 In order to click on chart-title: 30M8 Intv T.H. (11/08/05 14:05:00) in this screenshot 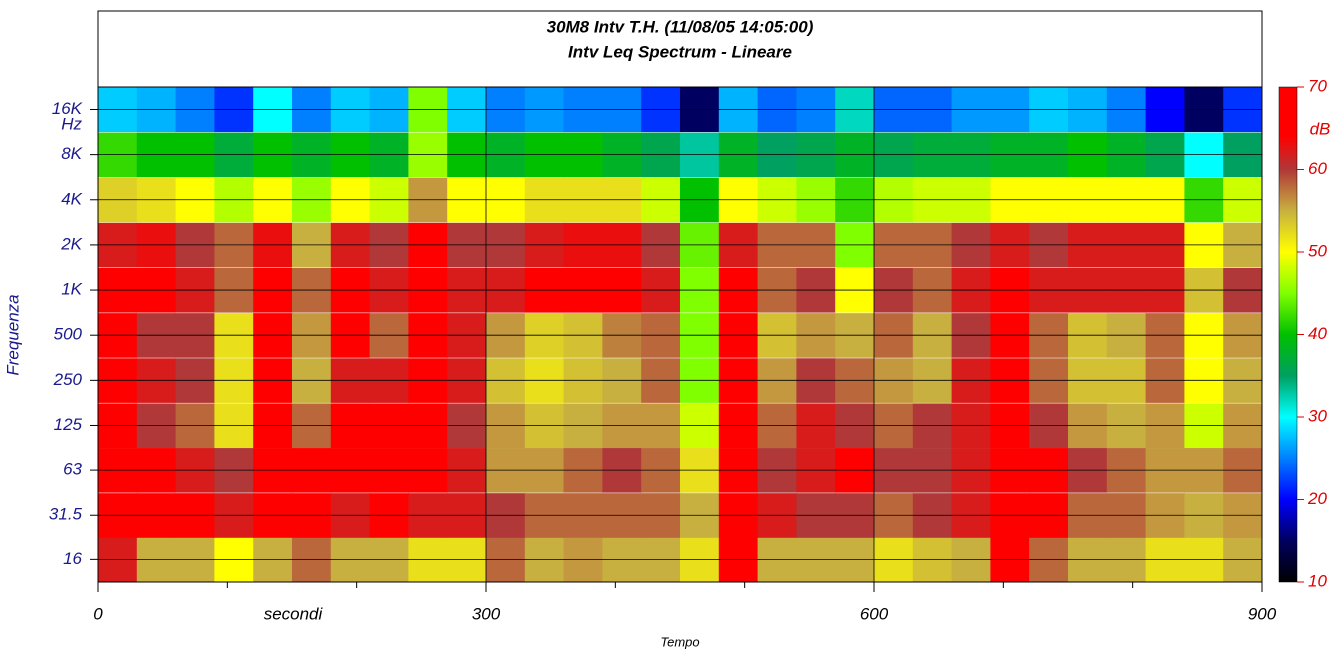, I will do `click(680, 26)`.